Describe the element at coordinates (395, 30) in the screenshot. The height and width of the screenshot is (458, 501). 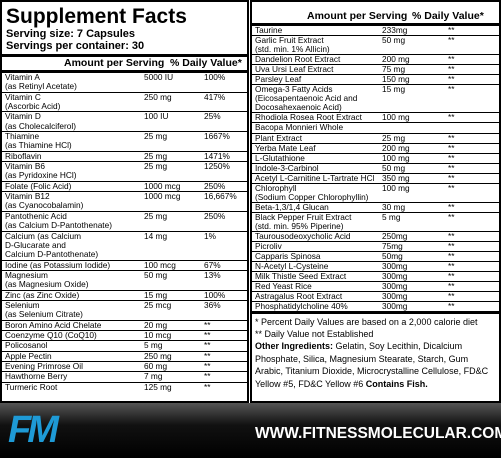
I see `amount: 233mg` at that location.